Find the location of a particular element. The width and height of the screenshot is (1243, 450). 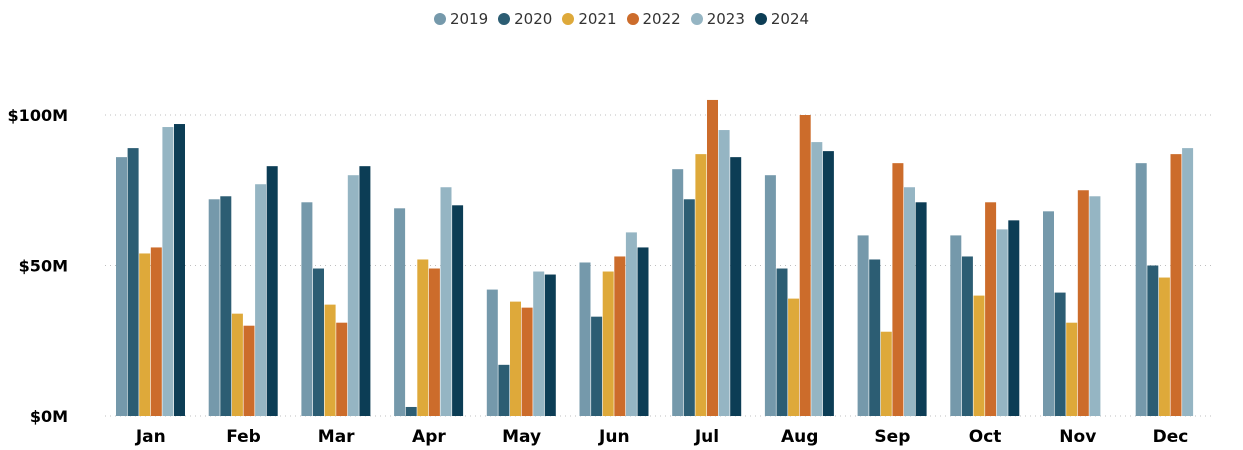

bar-feb-2021 is located at coordinates (237, 364).